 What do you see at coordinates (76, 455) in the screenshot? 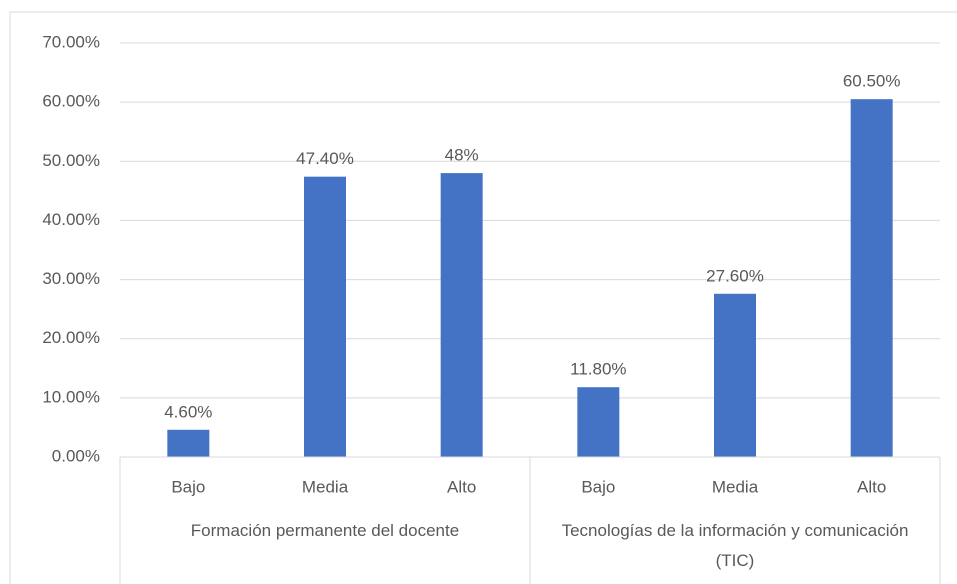
I see `y-tick-label: 0.00%` at bounding box center [76, 455].